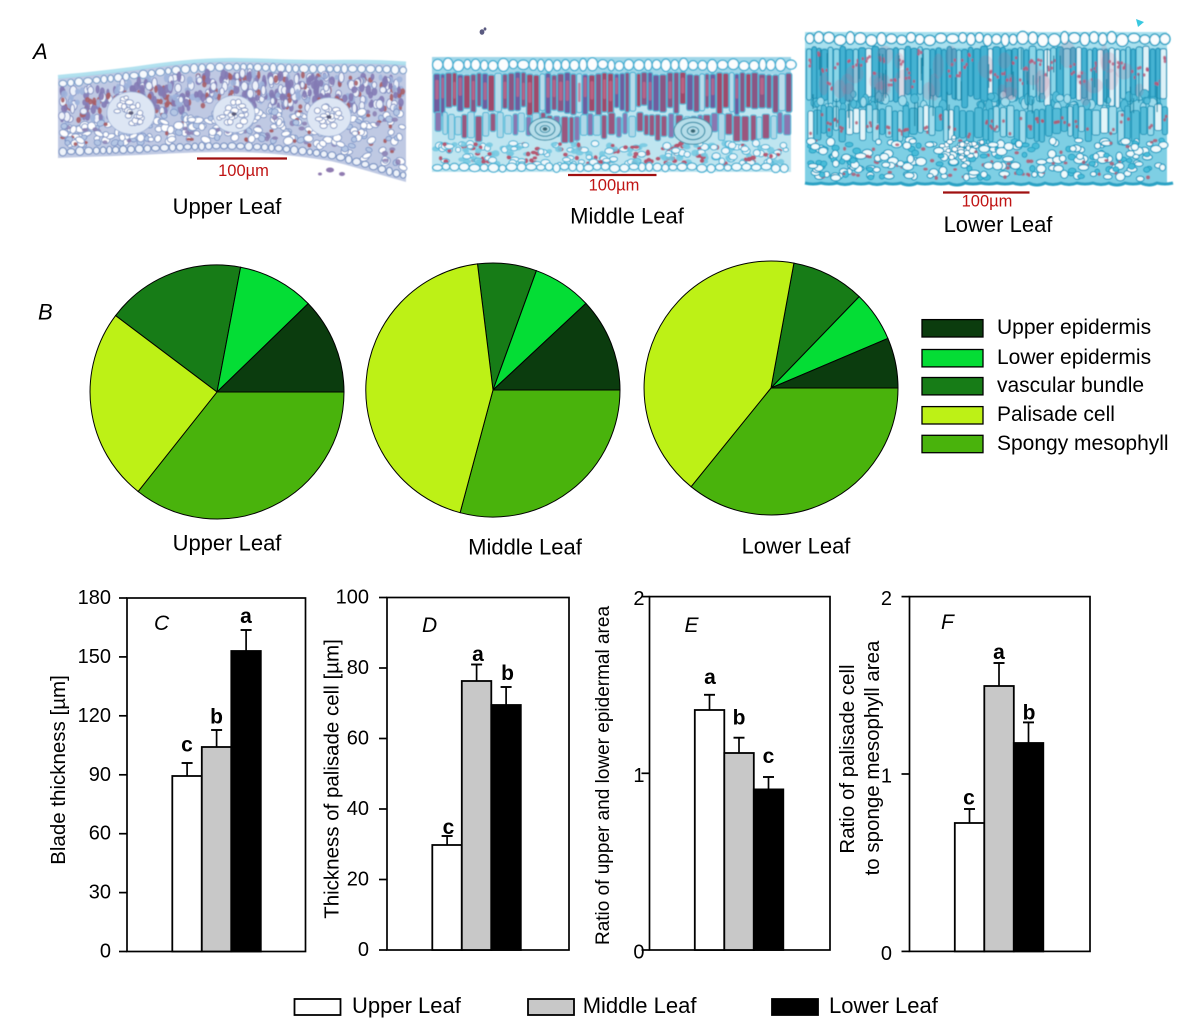 This screenshot has height=1032, width=1181. Describe the element at coordinates (358, 668) in the screenshot. I see `svg-text: 80` at that location.